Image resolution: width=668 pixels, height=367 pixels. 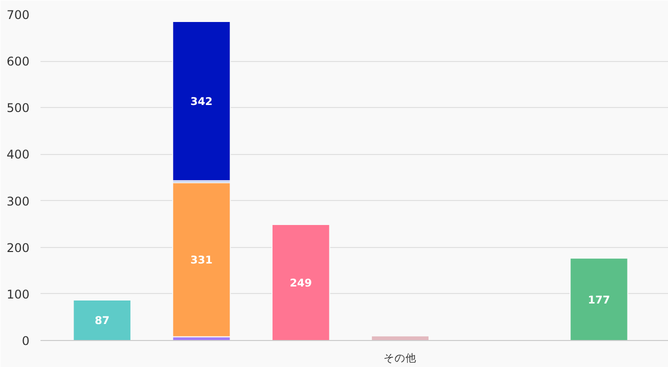 What do you see at coordinates (18, 294) in the screenshot?
I see `y-tick-label: 100` at bounding box center [18, 294].